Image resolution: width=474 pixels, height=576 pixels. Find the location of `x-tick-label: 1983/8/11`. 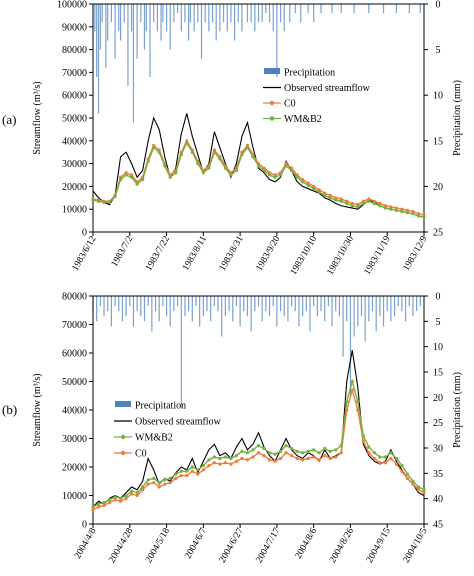

x-tick-label: 1983/8/11 is located at coordinates (195, 253).